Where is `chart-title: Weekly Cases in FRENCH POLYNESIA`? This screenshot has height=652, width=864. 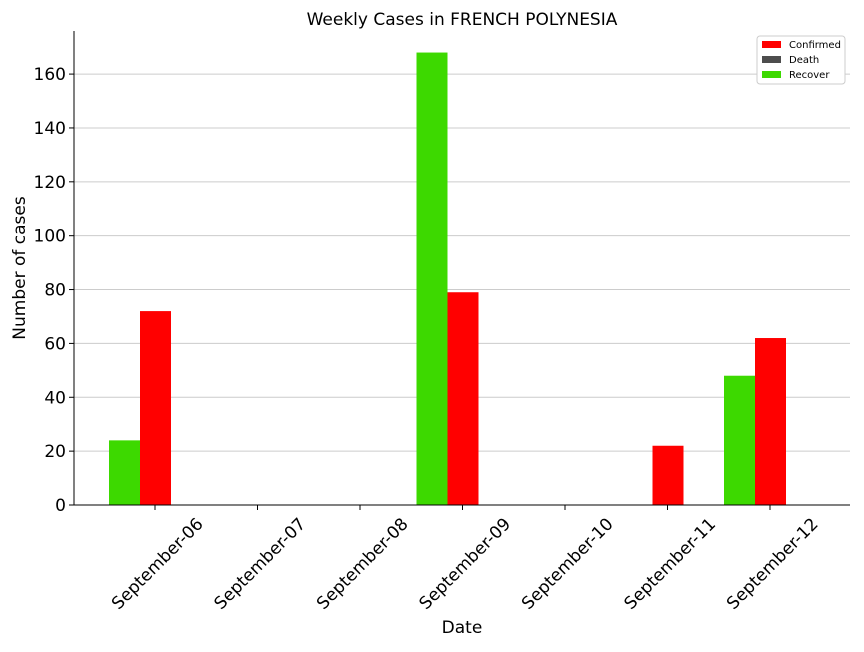 chart-title: Weekly Cases in FRENCH POLYNESIA is located at coordinates (462, 20).